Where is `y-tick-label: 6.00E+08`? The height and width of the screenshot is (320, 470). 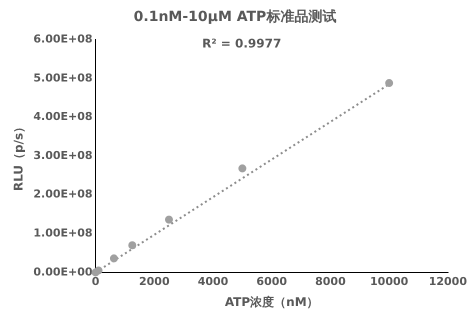
y-tick-label: 6.00E+08 is located at coordinates (63, 39).